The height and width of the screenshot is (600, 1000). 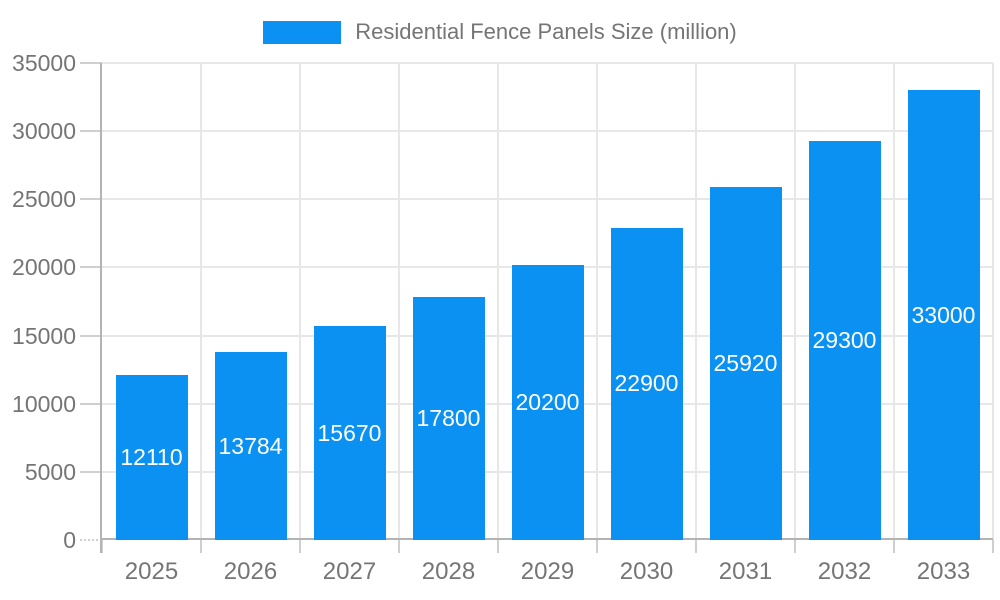 I want to click on chart-legend-item: Residential Fence Panels Size (million), so click(x=500, y=32).